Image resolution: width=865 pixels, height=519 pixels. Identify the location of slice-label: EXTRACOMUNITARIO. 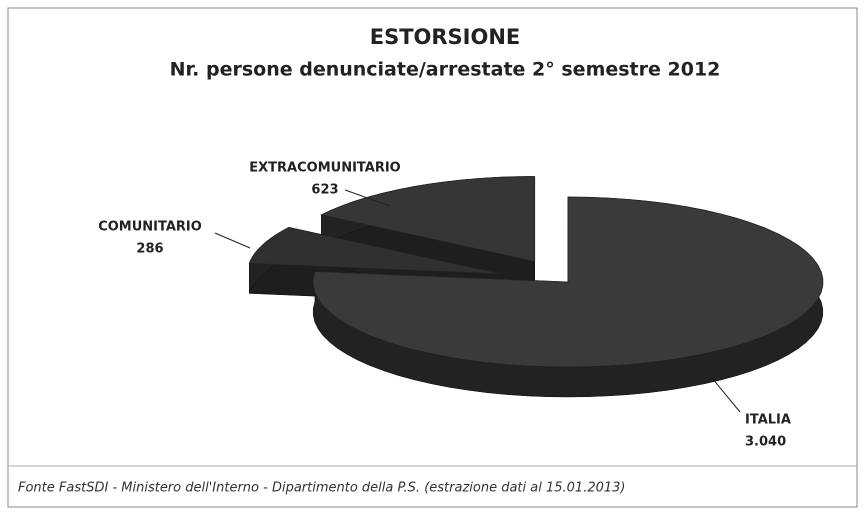
(324, 168).